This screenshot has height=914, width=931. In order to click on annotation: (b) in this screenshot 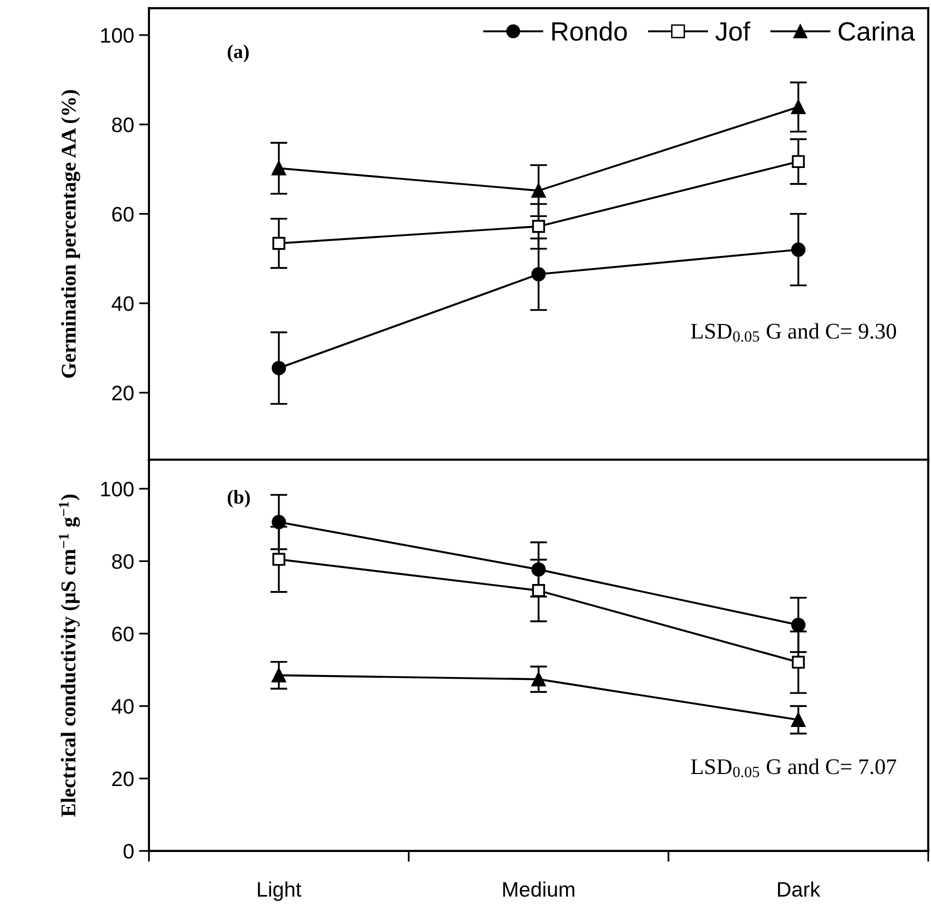, I will do `click(239, 499)`.